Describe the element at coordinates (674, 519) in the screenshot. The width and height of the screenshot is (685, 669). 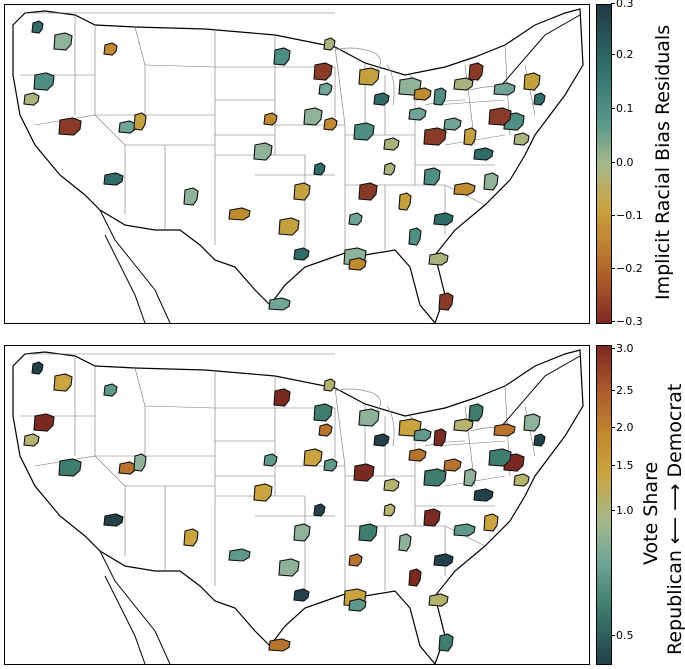
I see `colorbar-label-direction: Republican ⟵ ⟶ Democrat` at that location.